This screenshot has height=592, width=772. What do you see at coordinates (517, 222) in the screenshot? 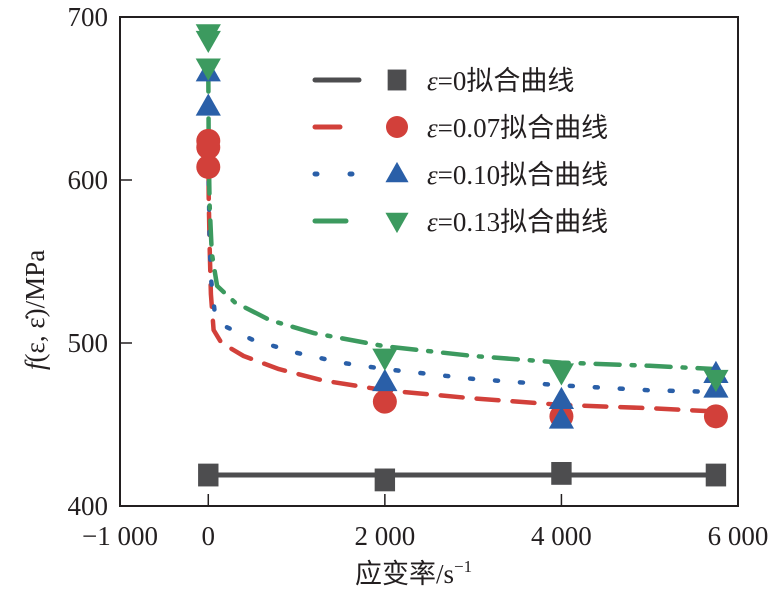
I see `legend-label-series-3: ε=0.13拟合曲线` at bounding box center [517, 222].